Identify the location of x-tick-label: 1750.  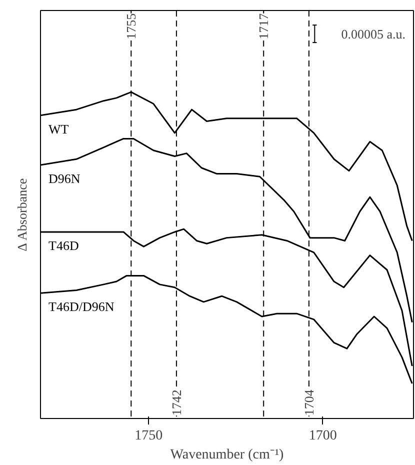
(148, 436).